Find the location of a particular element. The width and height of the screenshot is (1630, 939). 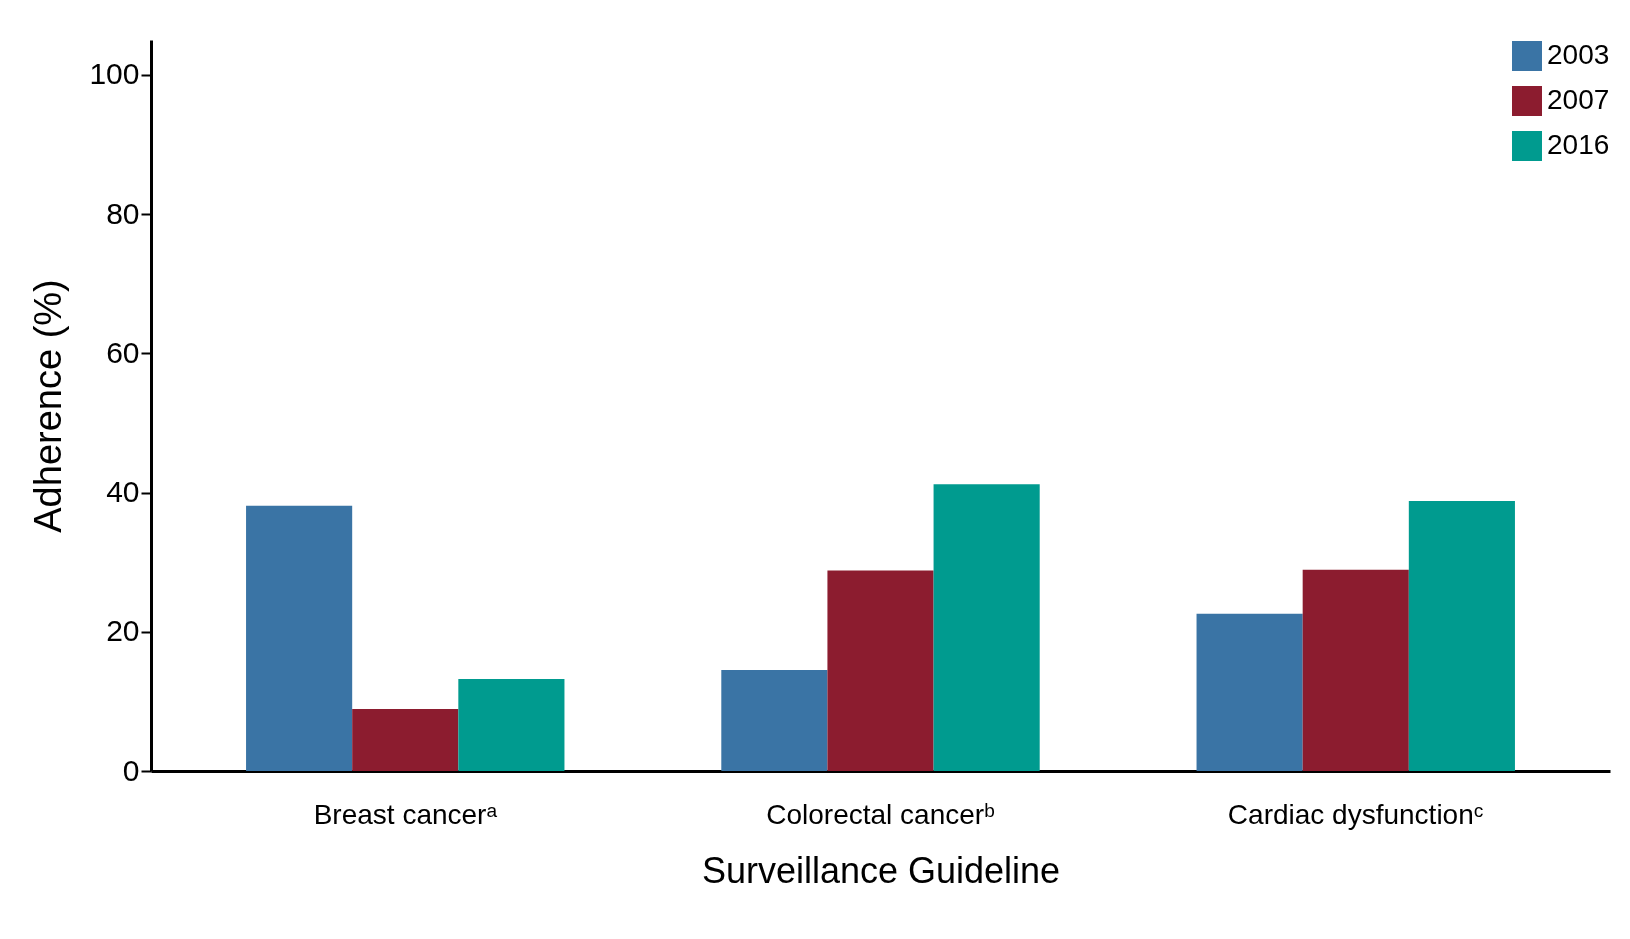

x-tick-label: Colorectal cancerᵇ is located at coordinates (880, 814).